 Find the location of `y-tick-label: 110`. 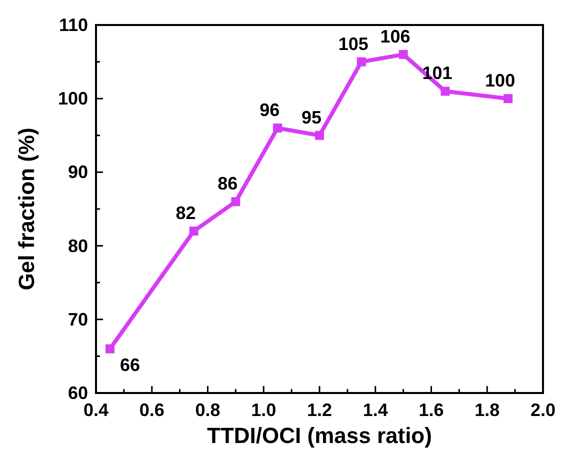

y-tick-label: 110 is located at coordinates (73, 25).